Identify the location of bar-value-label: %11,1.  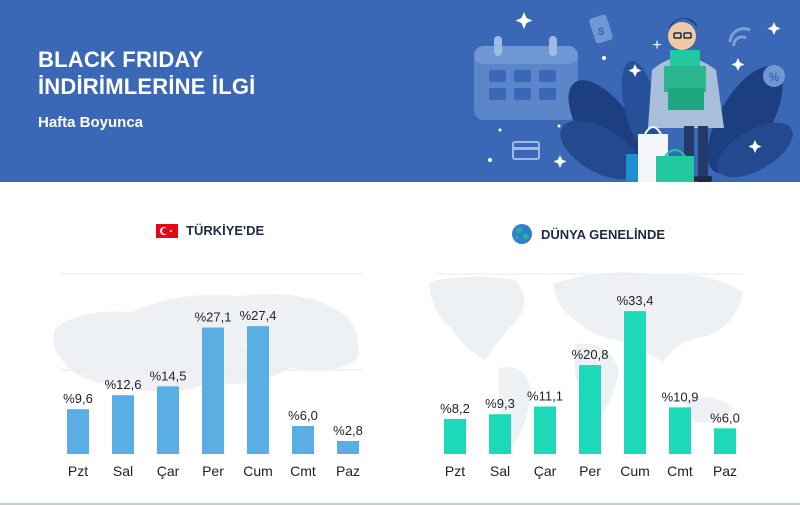
(545, 396).